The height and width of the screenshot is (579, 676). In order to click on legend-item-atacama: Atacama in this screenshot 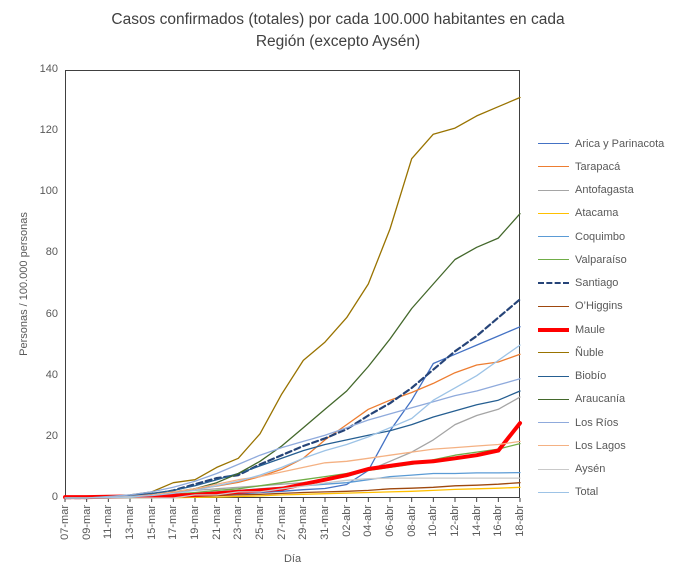, I will do `click(601, 213)`.